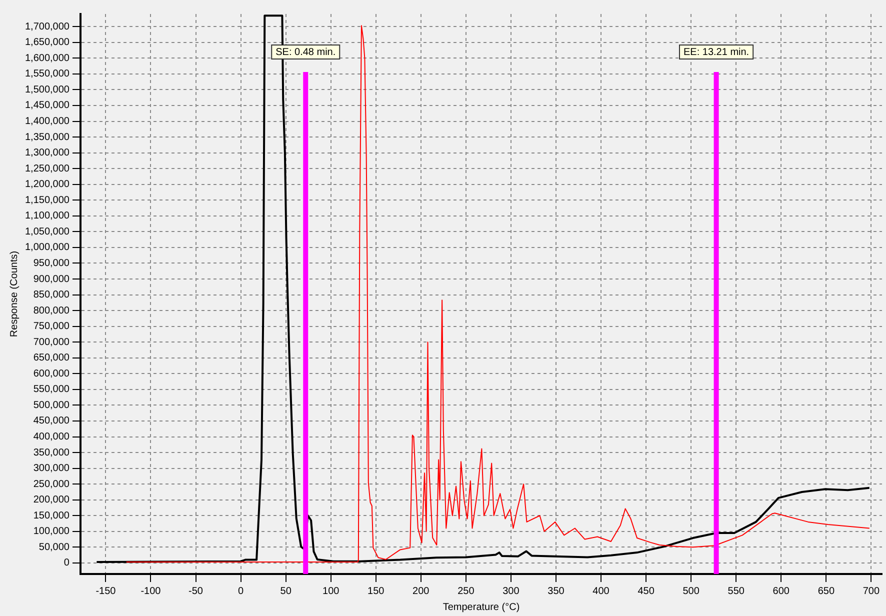 This screenshot has width=886, height=616. Describe the element at coordinates (51, 390) in the screenshot. I see `y-tick-label: 550,000` at that location.